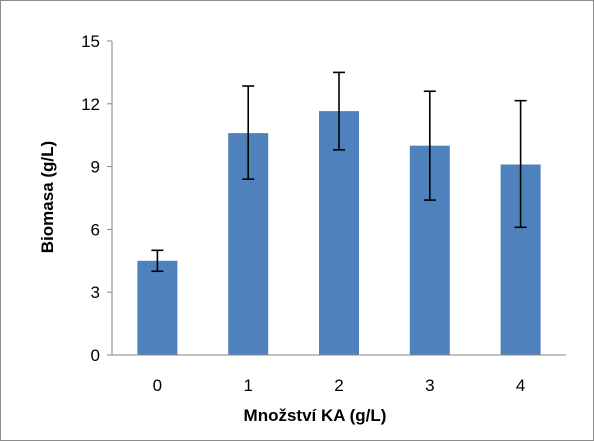  Describe the element at coordinates (95, 355) in the screenshot. I see `y-tick-label: 0` at that location.